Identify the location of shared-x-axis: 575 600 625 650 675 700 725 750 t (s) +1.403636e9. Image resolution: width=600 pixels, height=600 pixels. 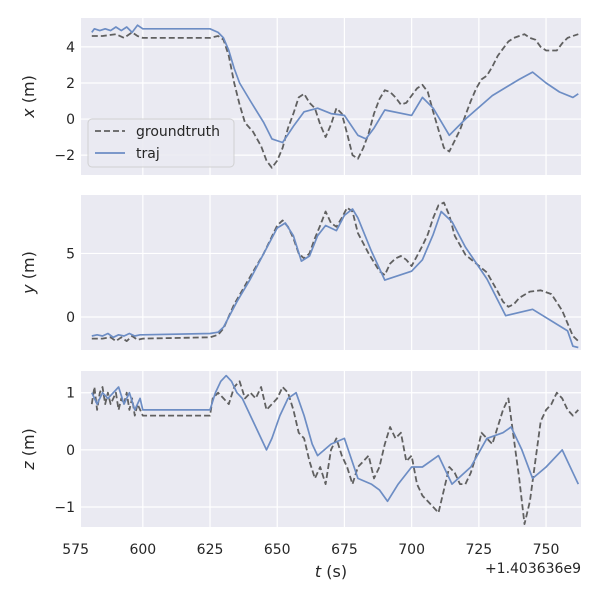
(321, 561).